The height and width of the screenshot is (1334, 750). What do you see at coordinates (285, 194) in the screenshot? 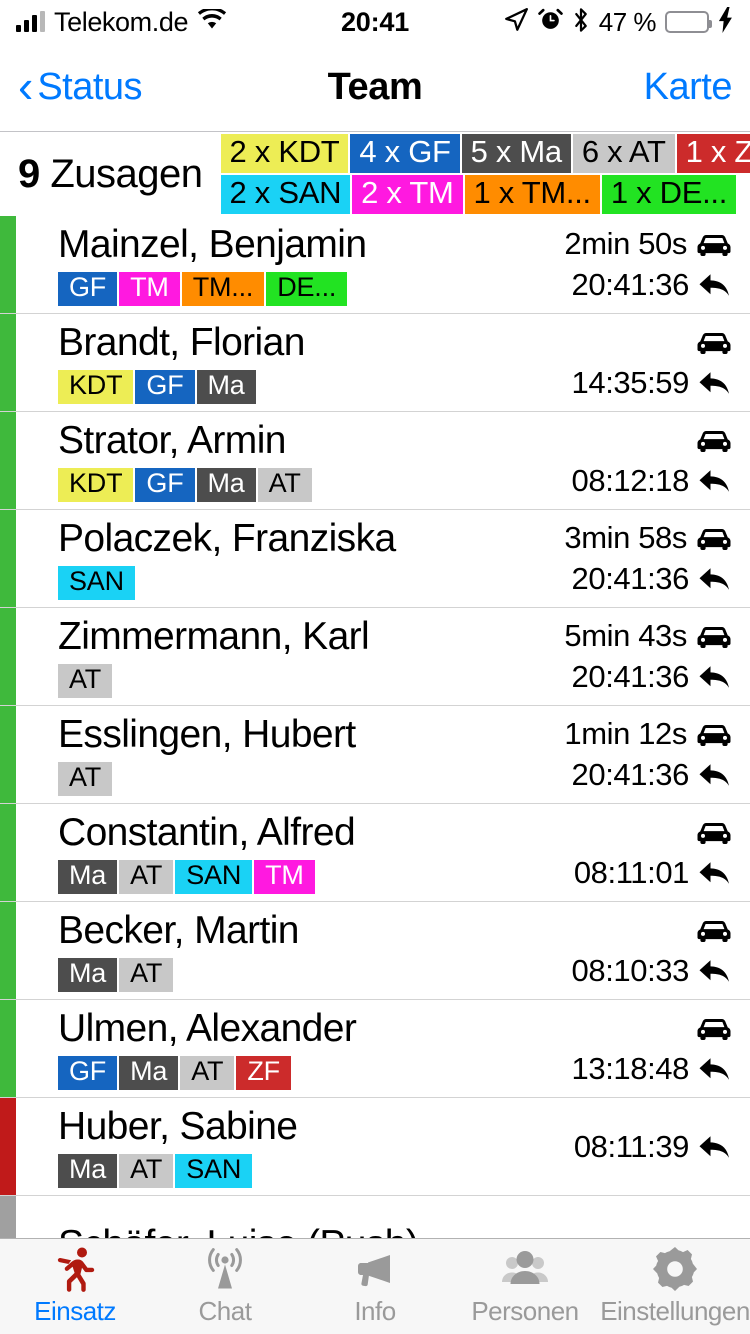
I see `summary-badge: 2 x SAN` at bounding box center [285, 194].